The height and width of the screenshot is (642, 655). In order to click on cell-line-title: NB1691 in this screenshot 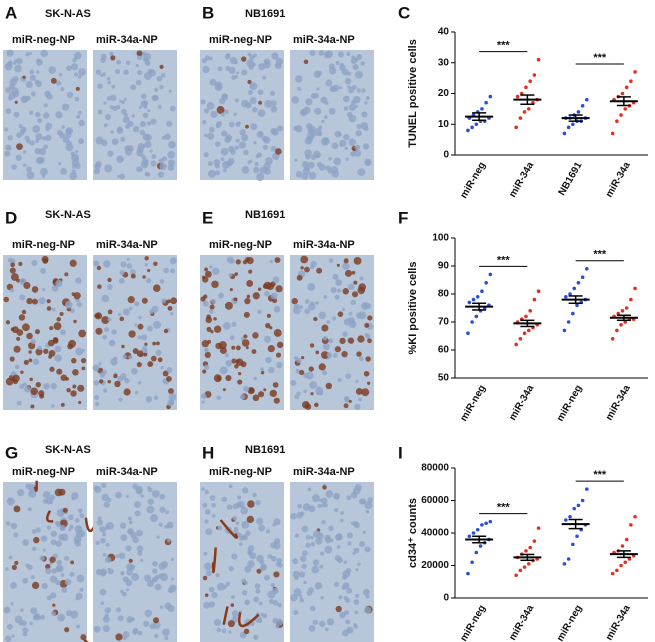, I will do `click(265, 14)`.